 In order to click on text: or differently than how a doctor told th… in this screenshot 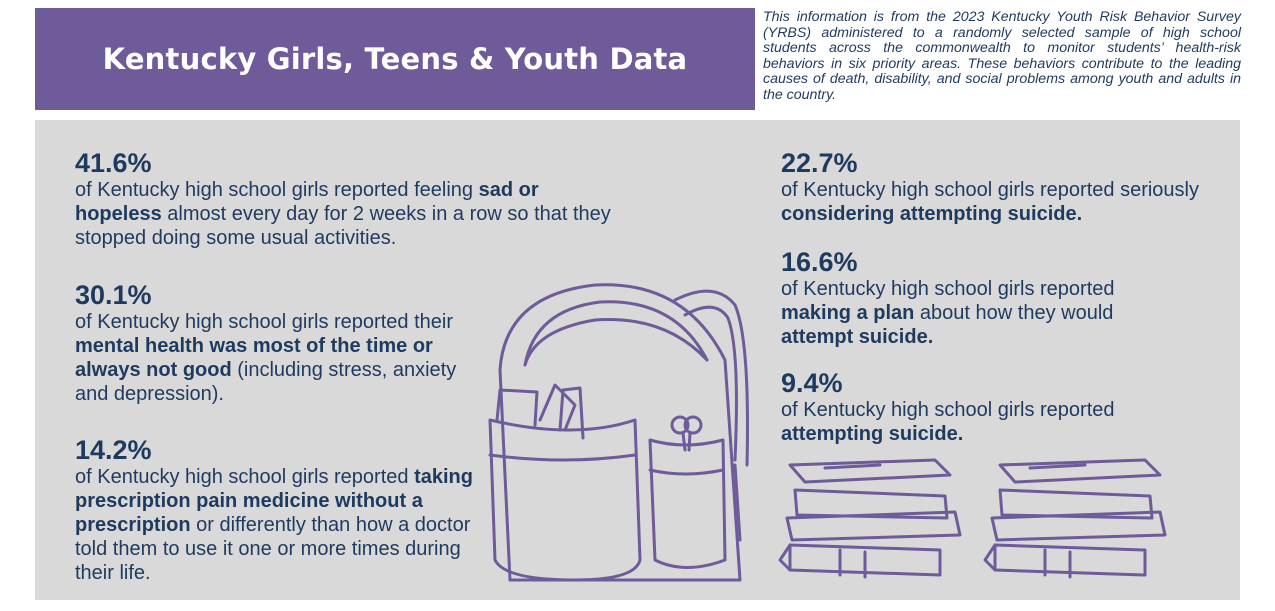, I will do `click(273, 549)`.